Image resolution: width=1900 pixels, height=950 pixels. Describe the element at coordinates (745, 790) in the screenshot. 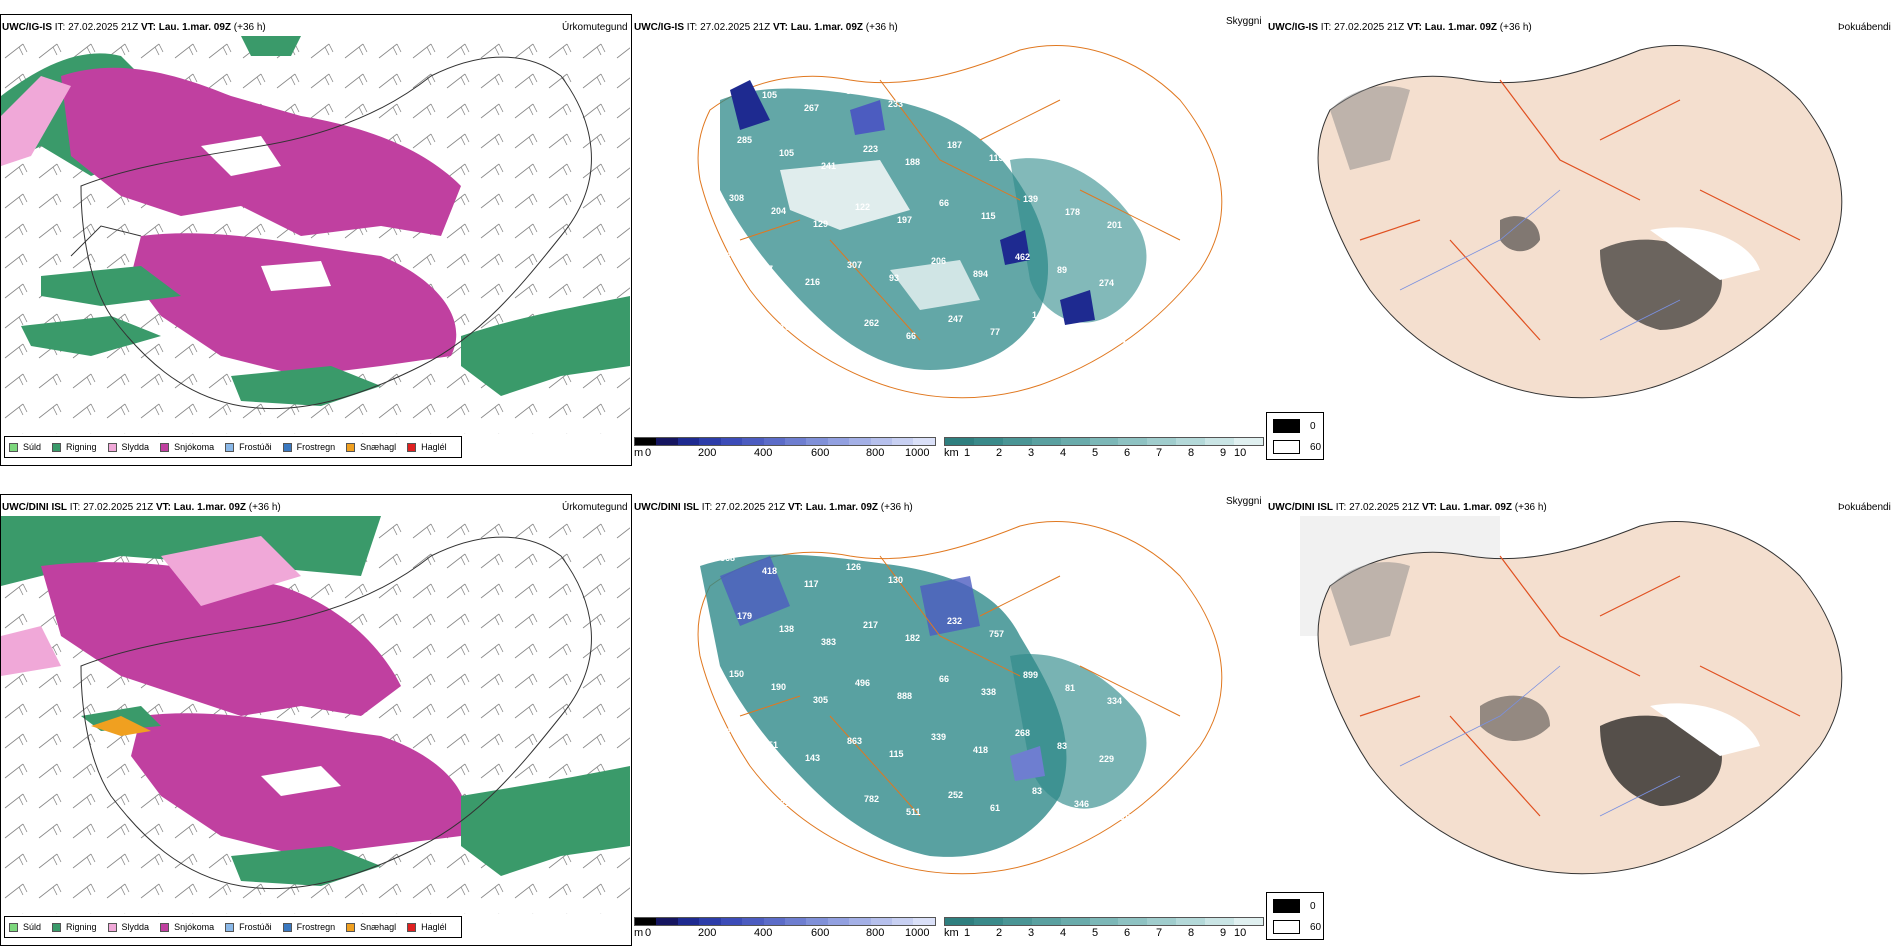

I see `ceiling-value-label: 415` at that location.